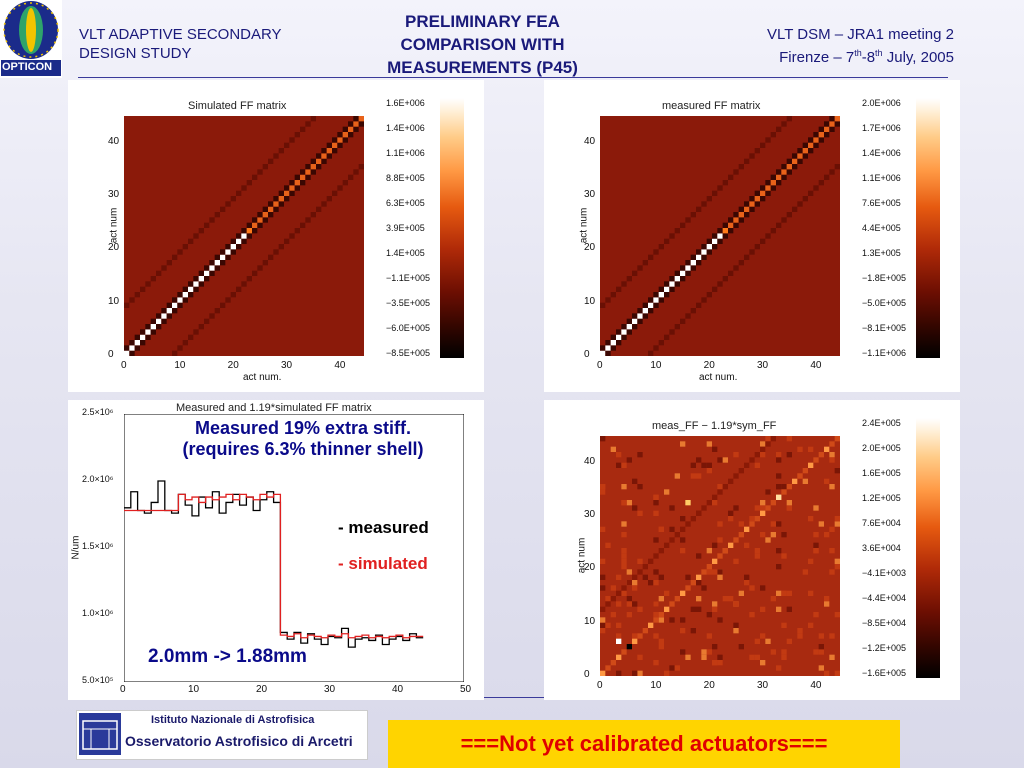 The width and height of the screenshot is (1024, 768). Describe the element at coordinates (27, 67) in the screenshot. I see `logo-text: OPTICON` at that location.